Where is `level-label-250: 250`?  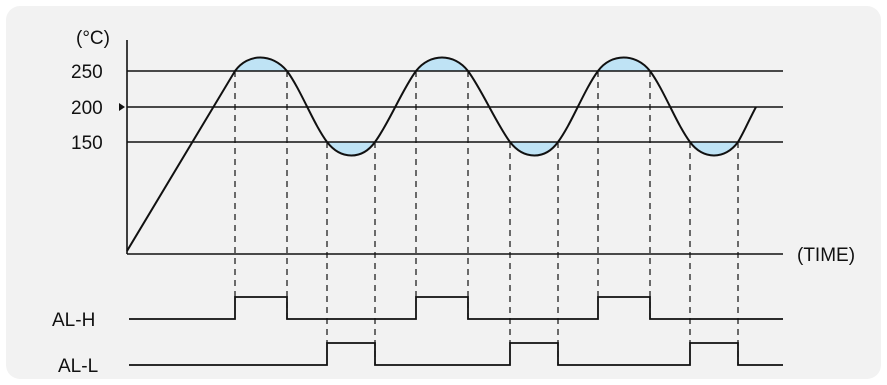
level-label-250: 250 is located at coordinates (87, 72).